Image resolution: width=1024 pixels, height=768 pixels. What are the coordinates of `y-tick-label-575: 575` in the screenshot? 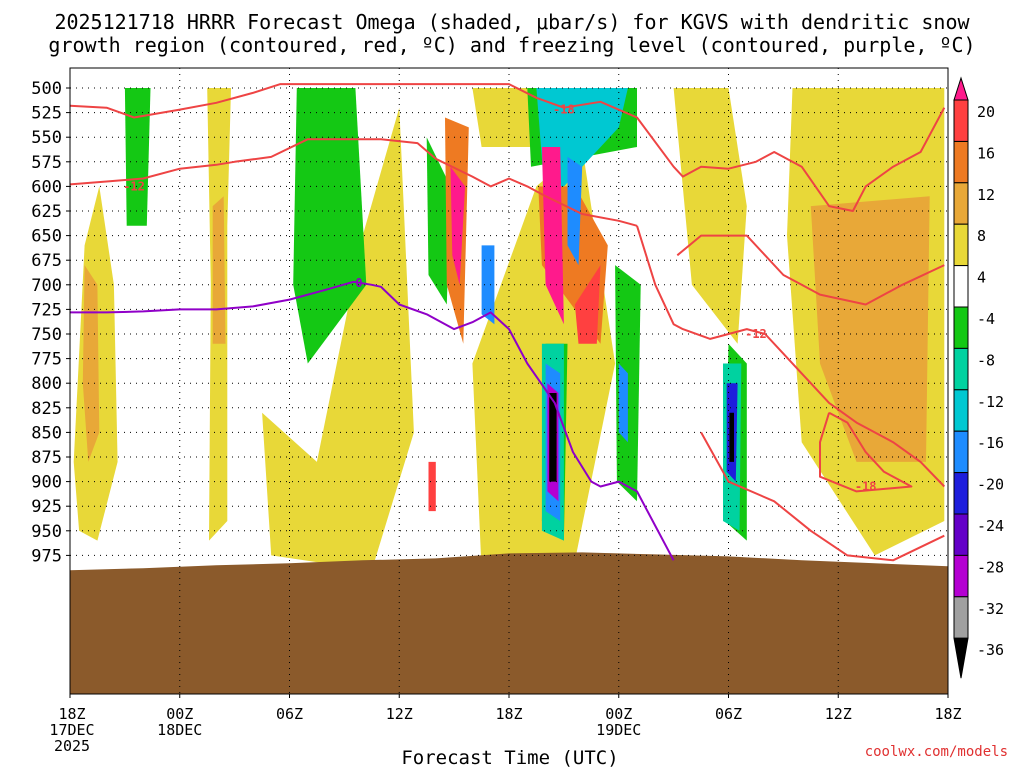 It's located at (46, 163).